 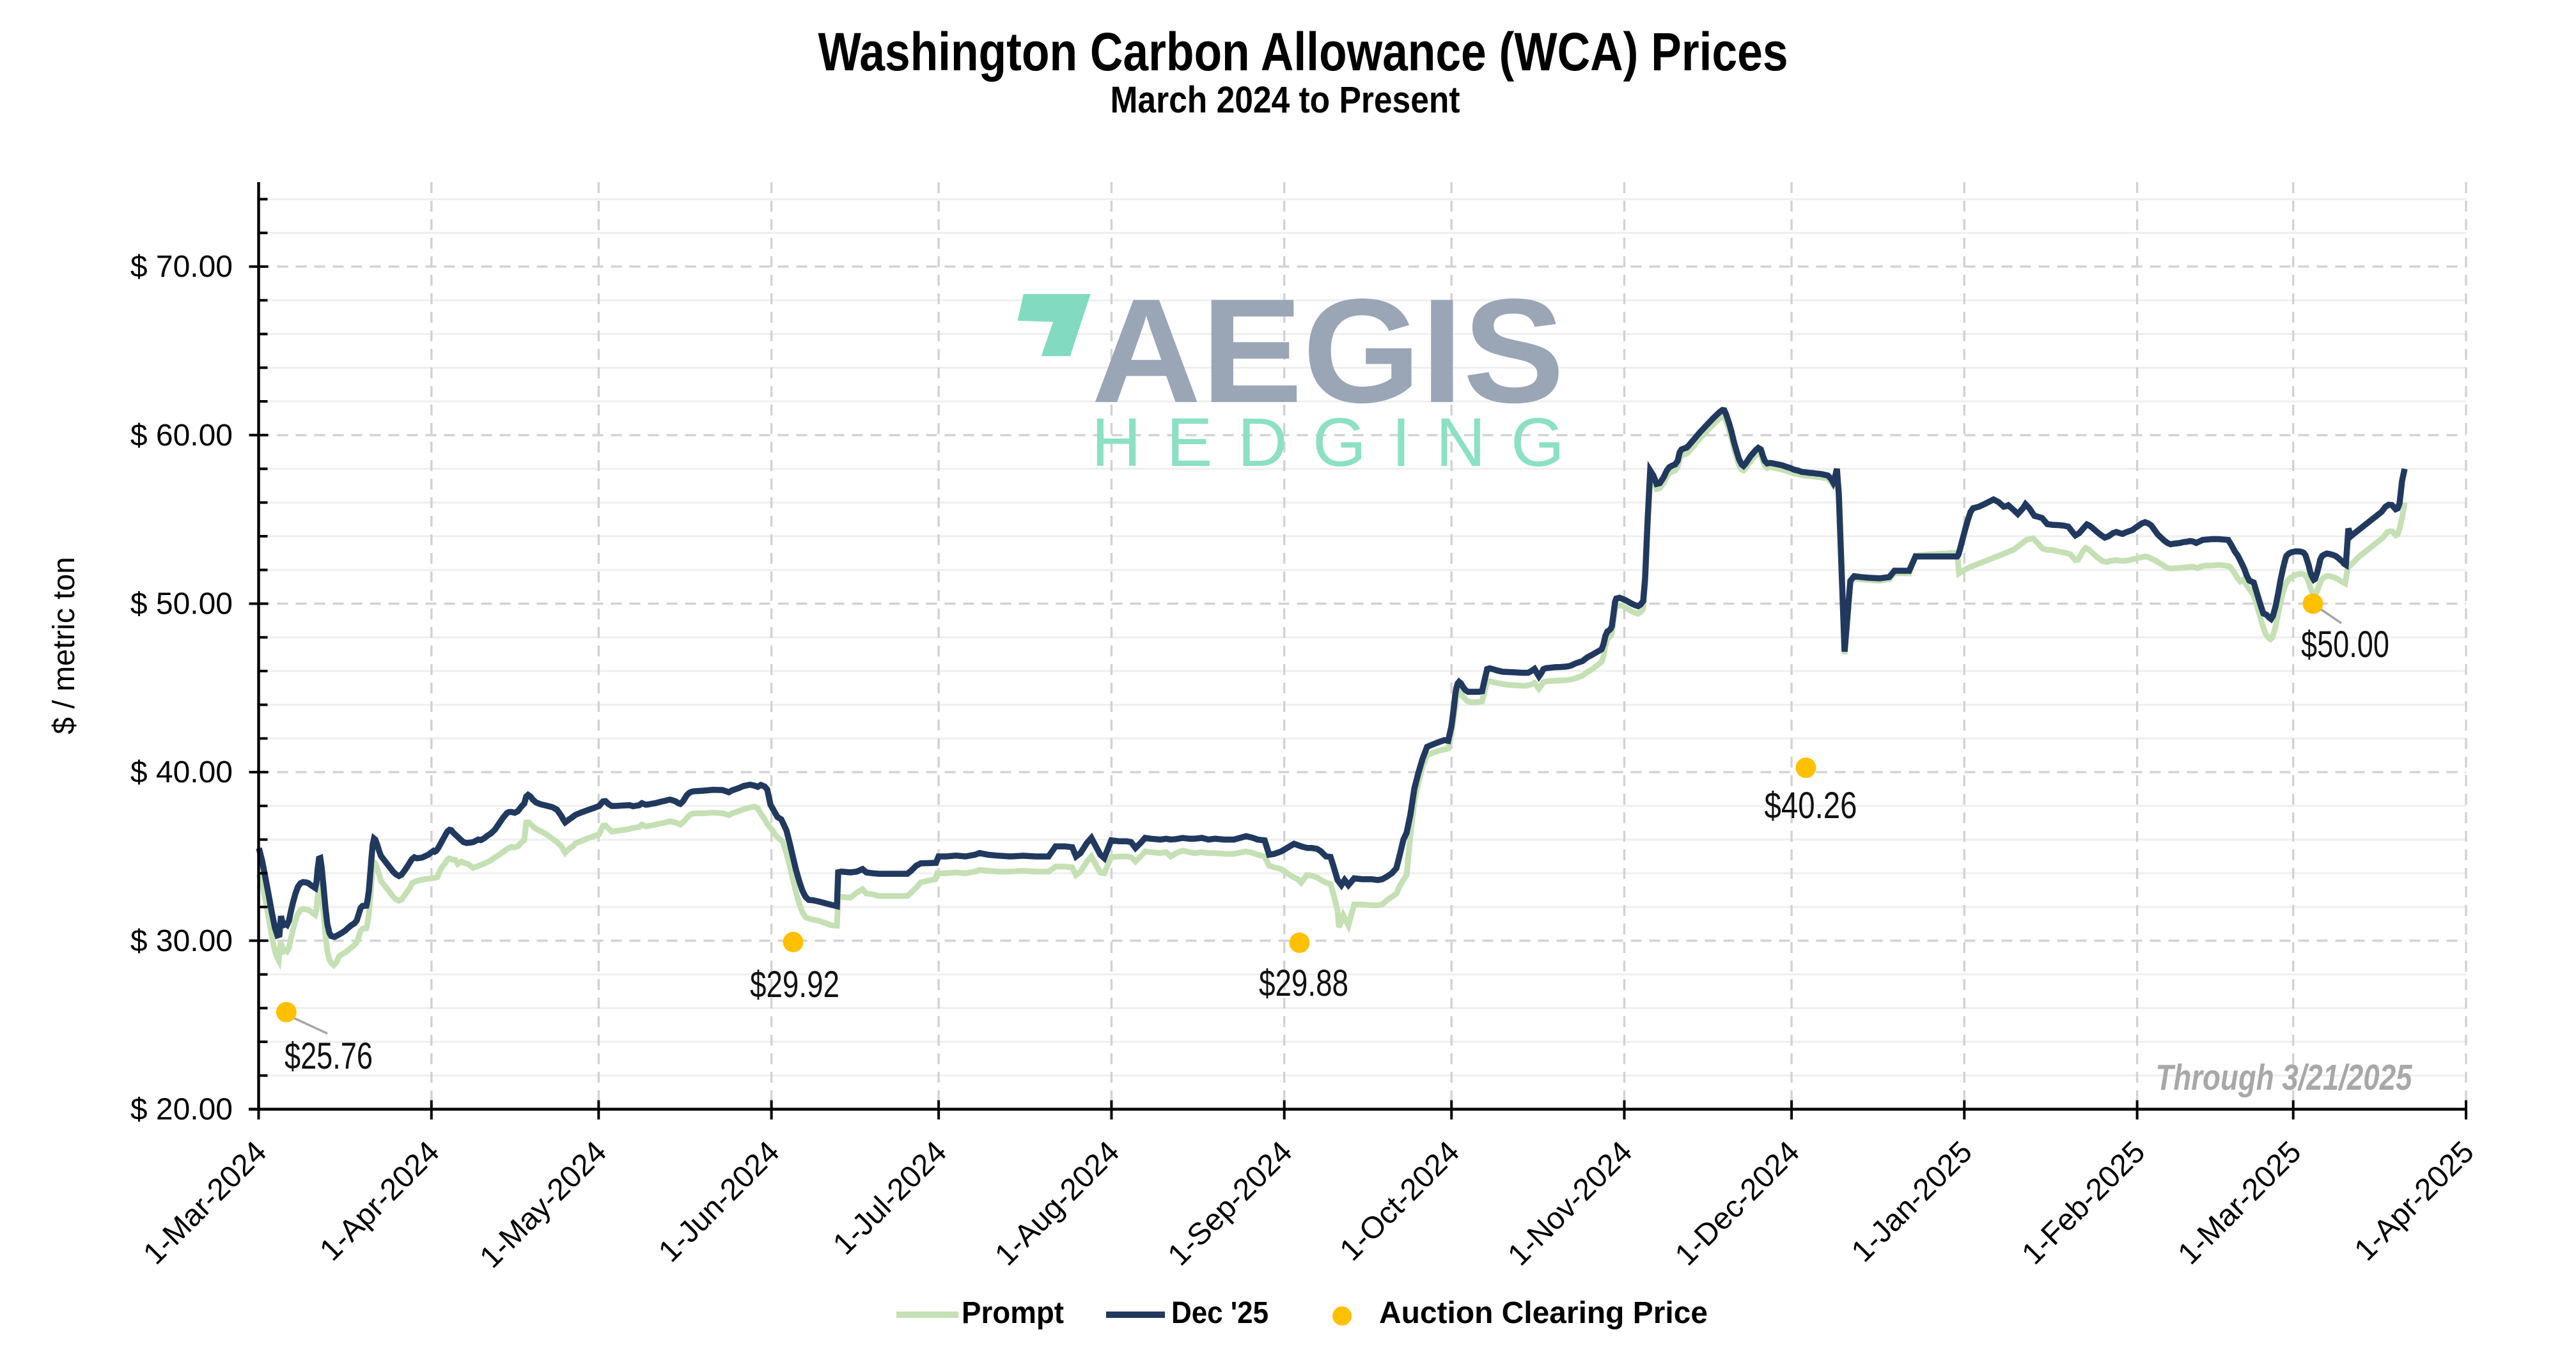 I want to click on svg-text: $ 30.00, so click(x=181, y=941).